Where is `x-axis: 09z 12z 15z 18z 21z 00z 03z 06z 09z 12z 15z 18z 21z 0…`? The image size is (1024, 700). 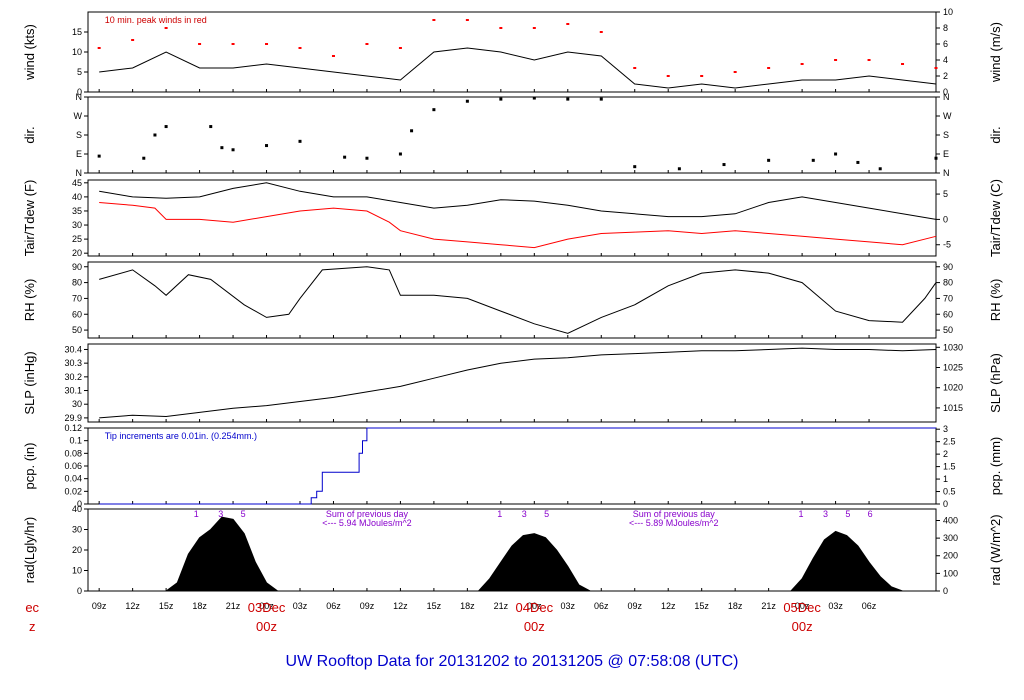 x-axis: 09z 12z 15z 18z 21z 00z 03z 06z 09z 12z 15z 18z 21z 0… is located at coordinates (450, 617).